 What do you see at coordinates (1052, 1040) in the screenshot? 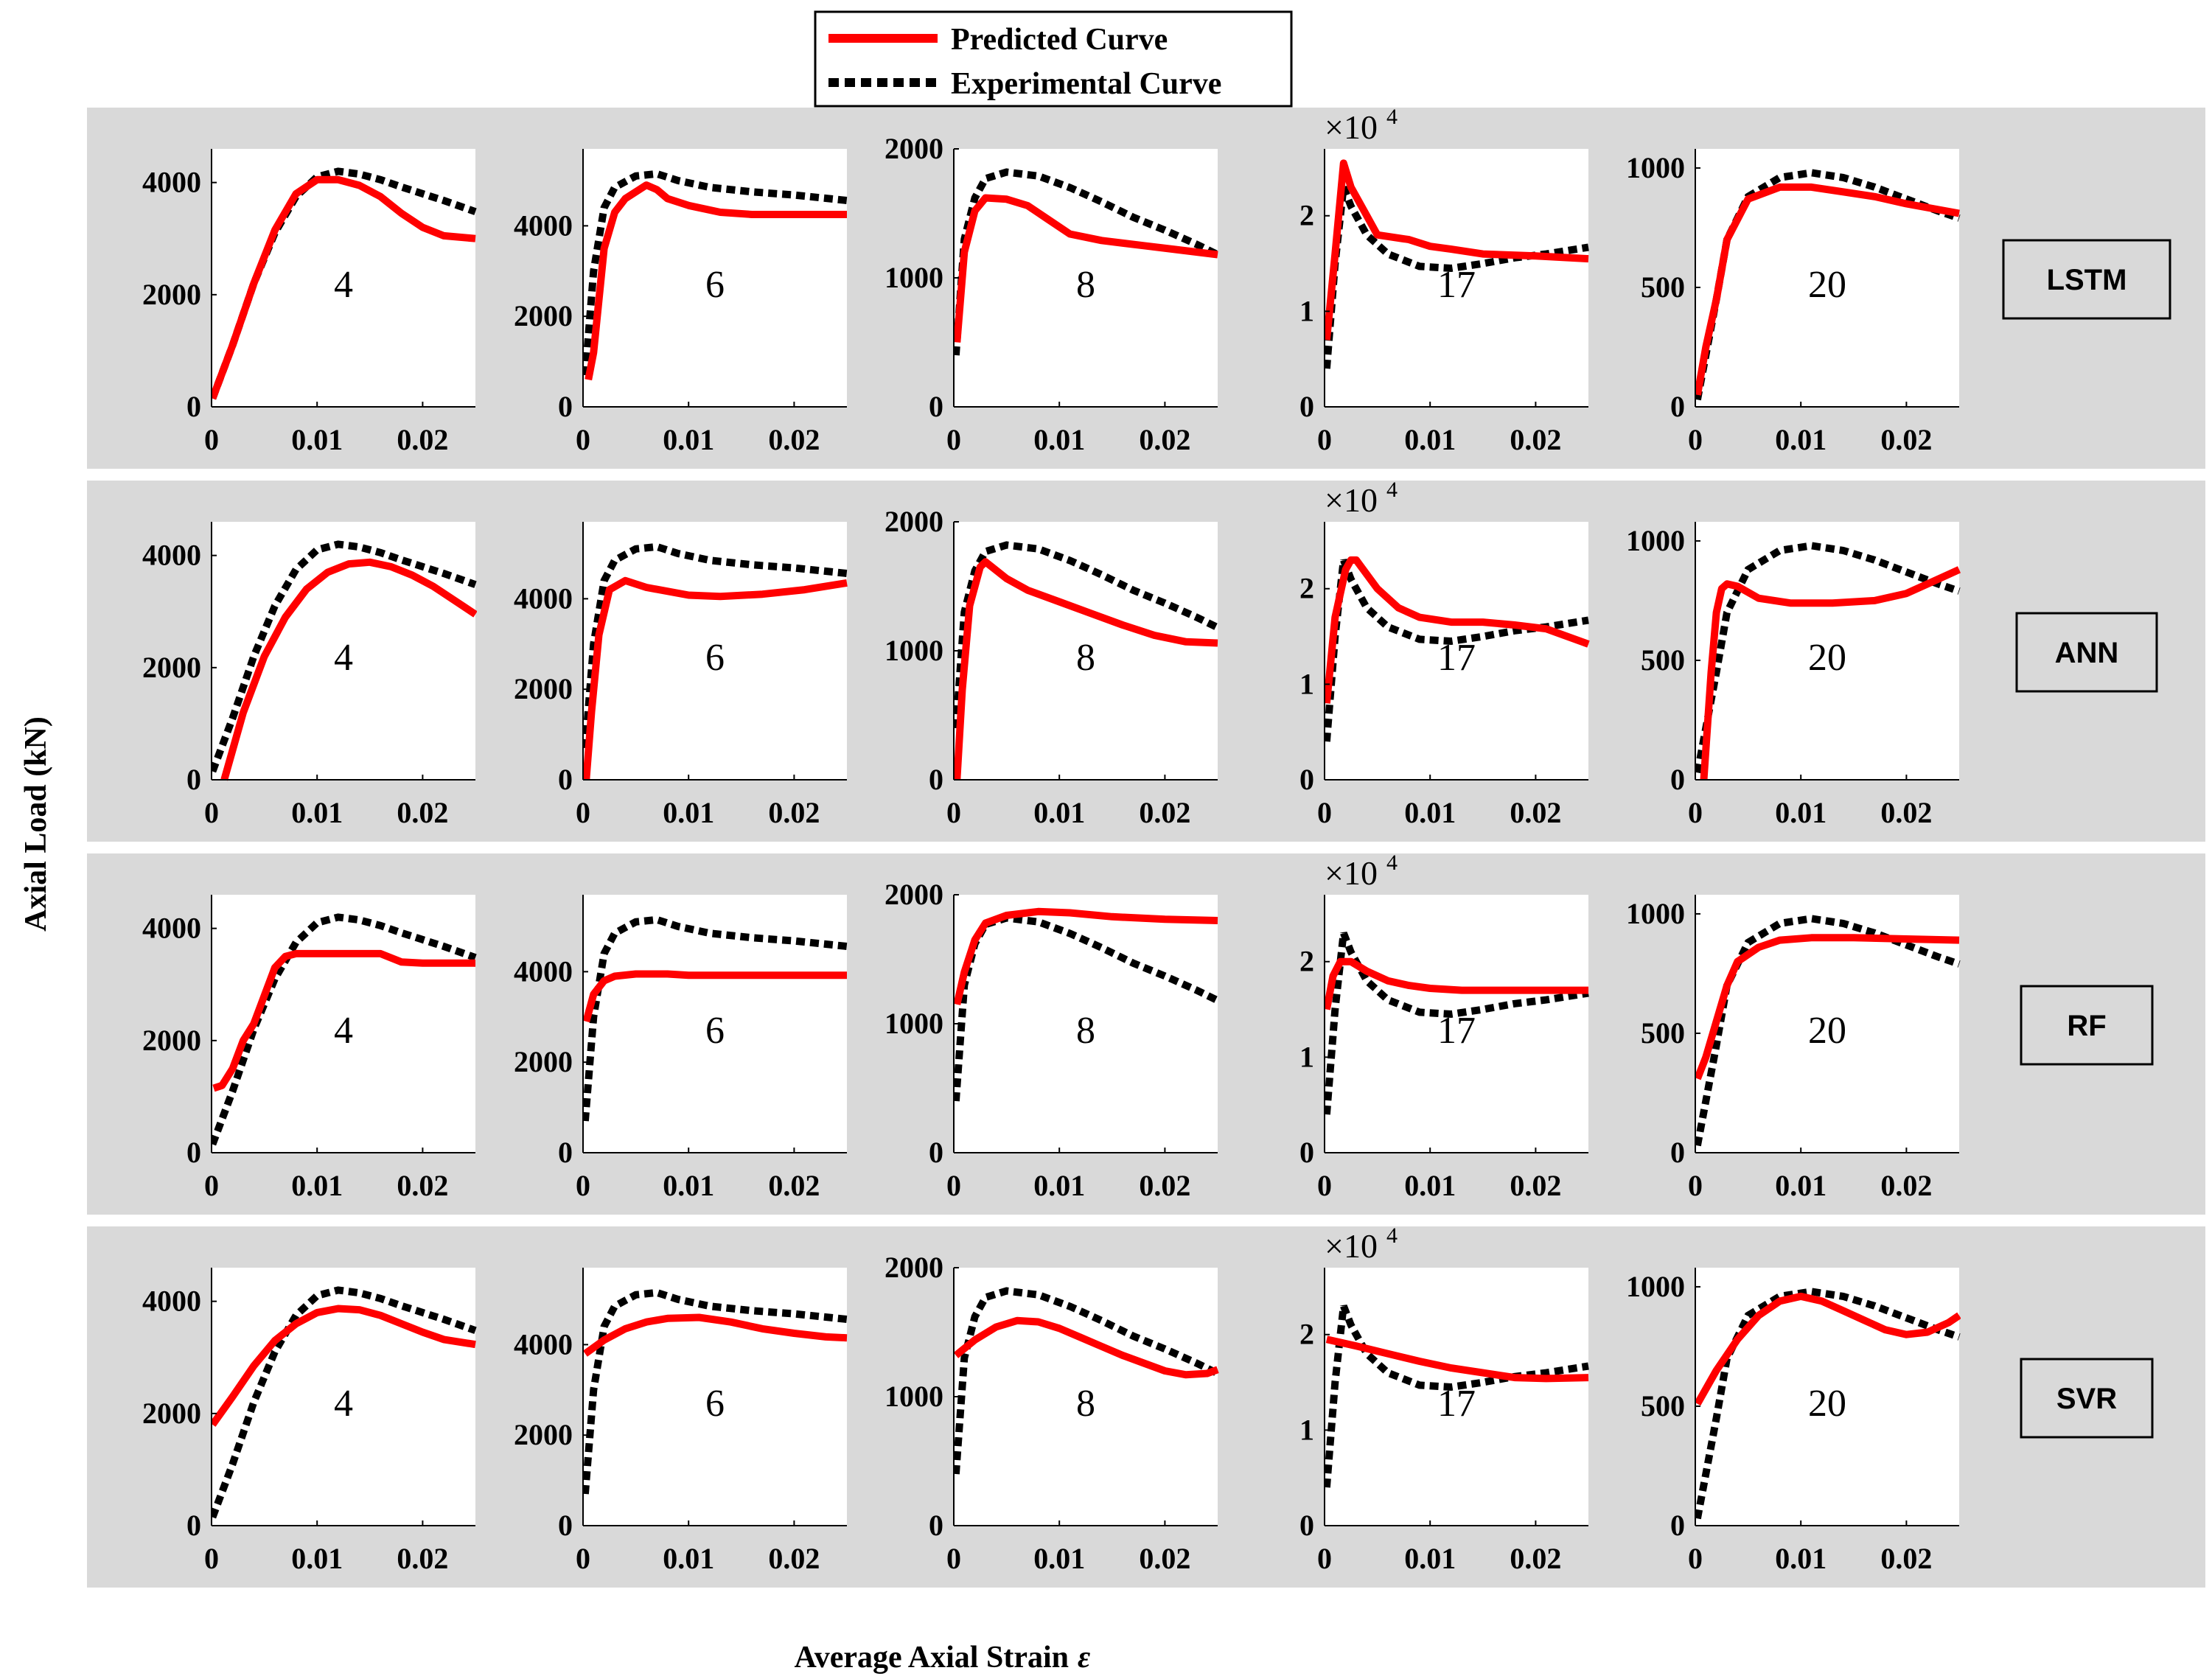
I see `subplot-rf-8: 0 1000 2000 0 0.01 0.02 8` at bounding box center [1052, 1040].